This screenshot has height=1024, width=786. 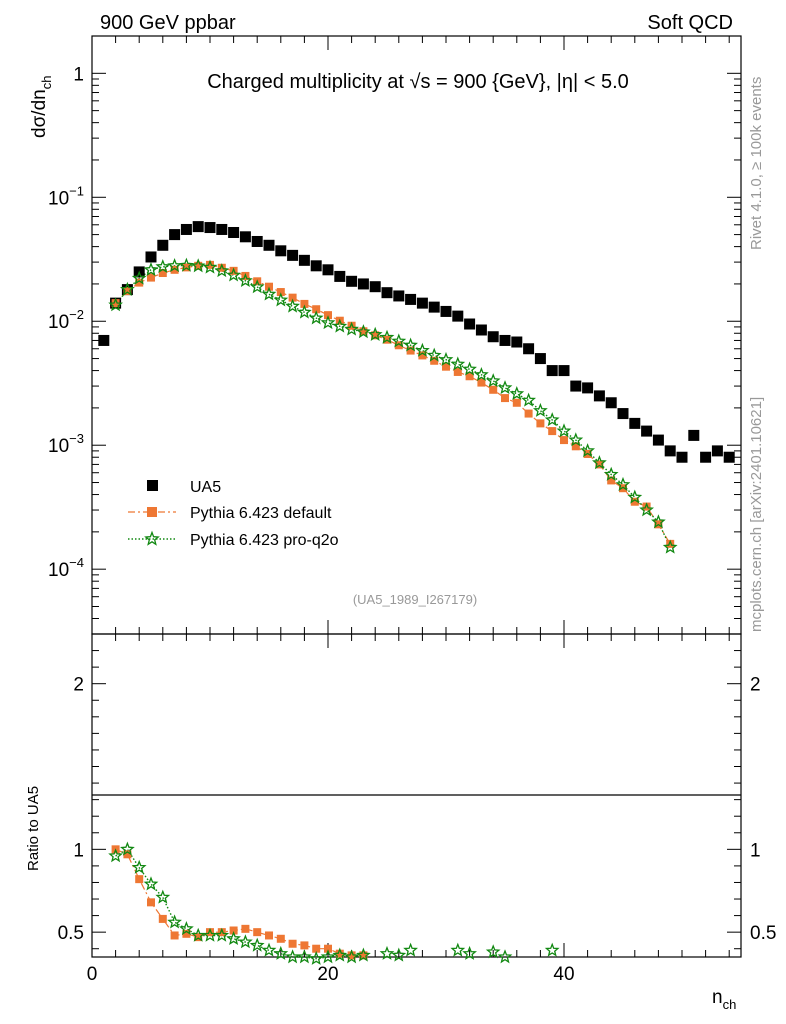 I want to click on legend-marker-proq2o, so click(x=152, y=538).